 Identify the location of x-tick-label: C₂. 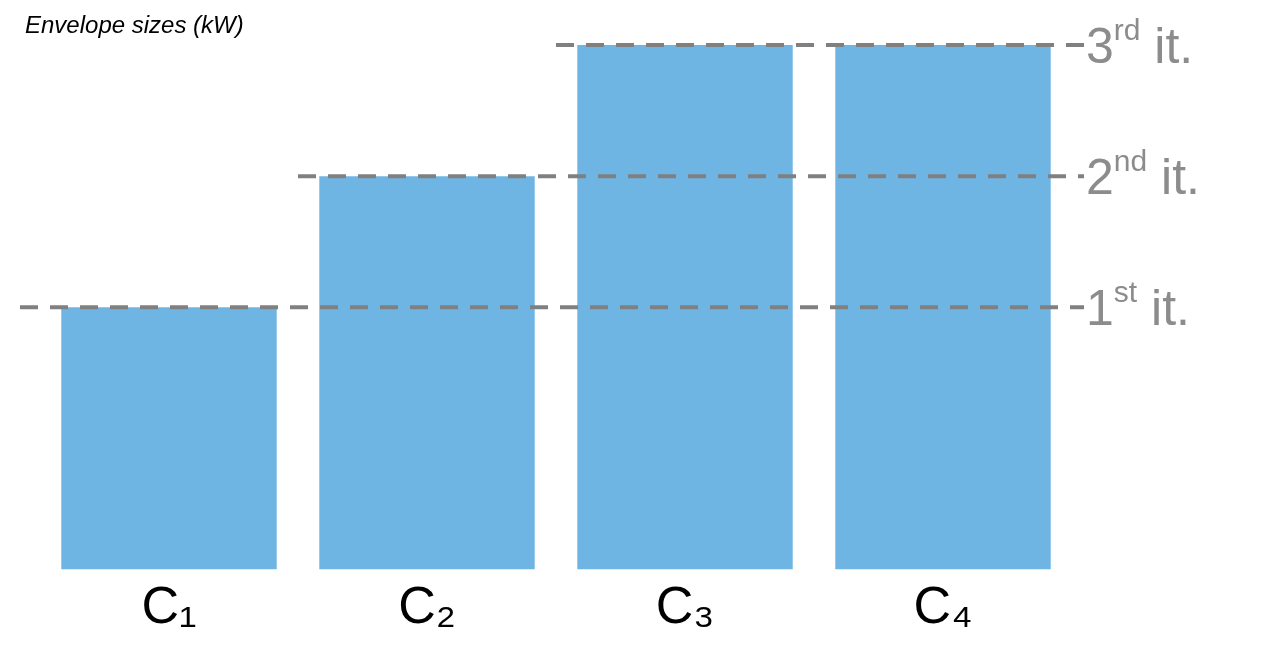
(427, 605).